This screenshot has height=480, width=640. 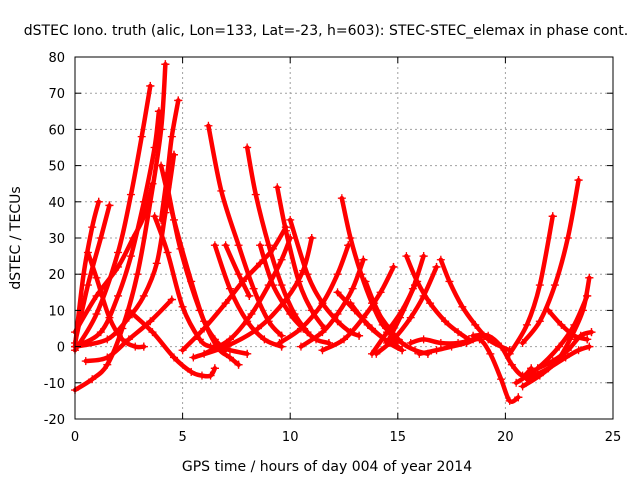 What do you see at coordinates (56, 58) in the screenshot?
I see `y-tick-label: 80` at bounding box center [56, 58].